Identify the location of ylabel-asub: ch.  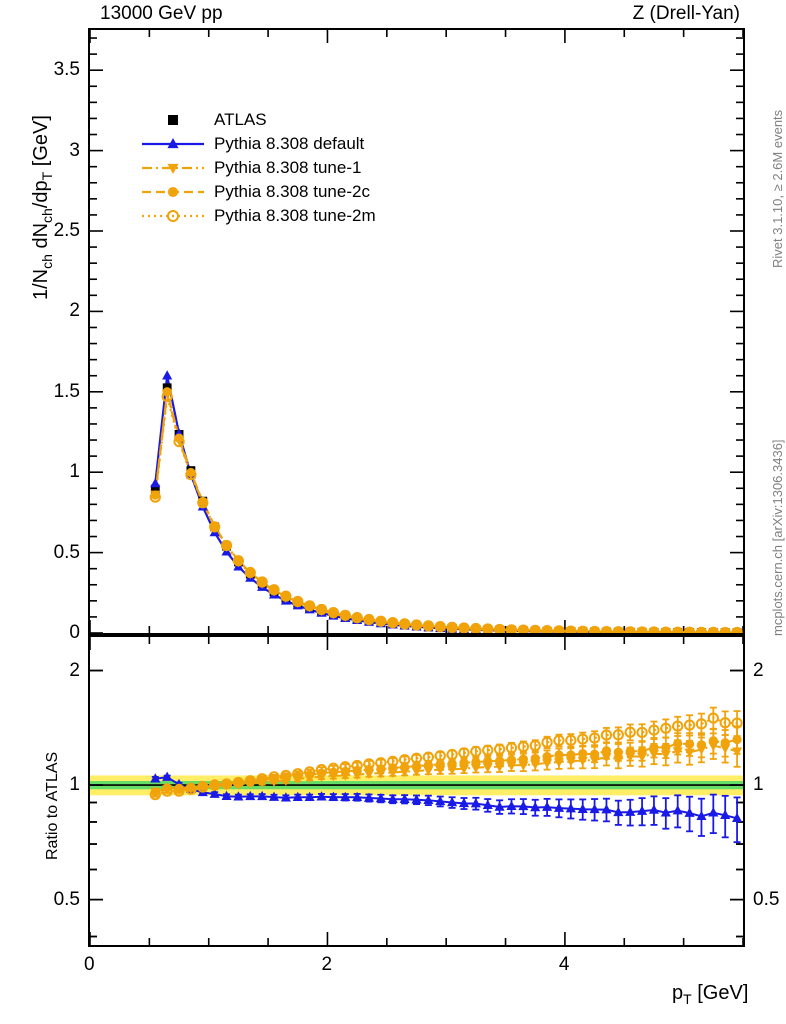
(47, 261).